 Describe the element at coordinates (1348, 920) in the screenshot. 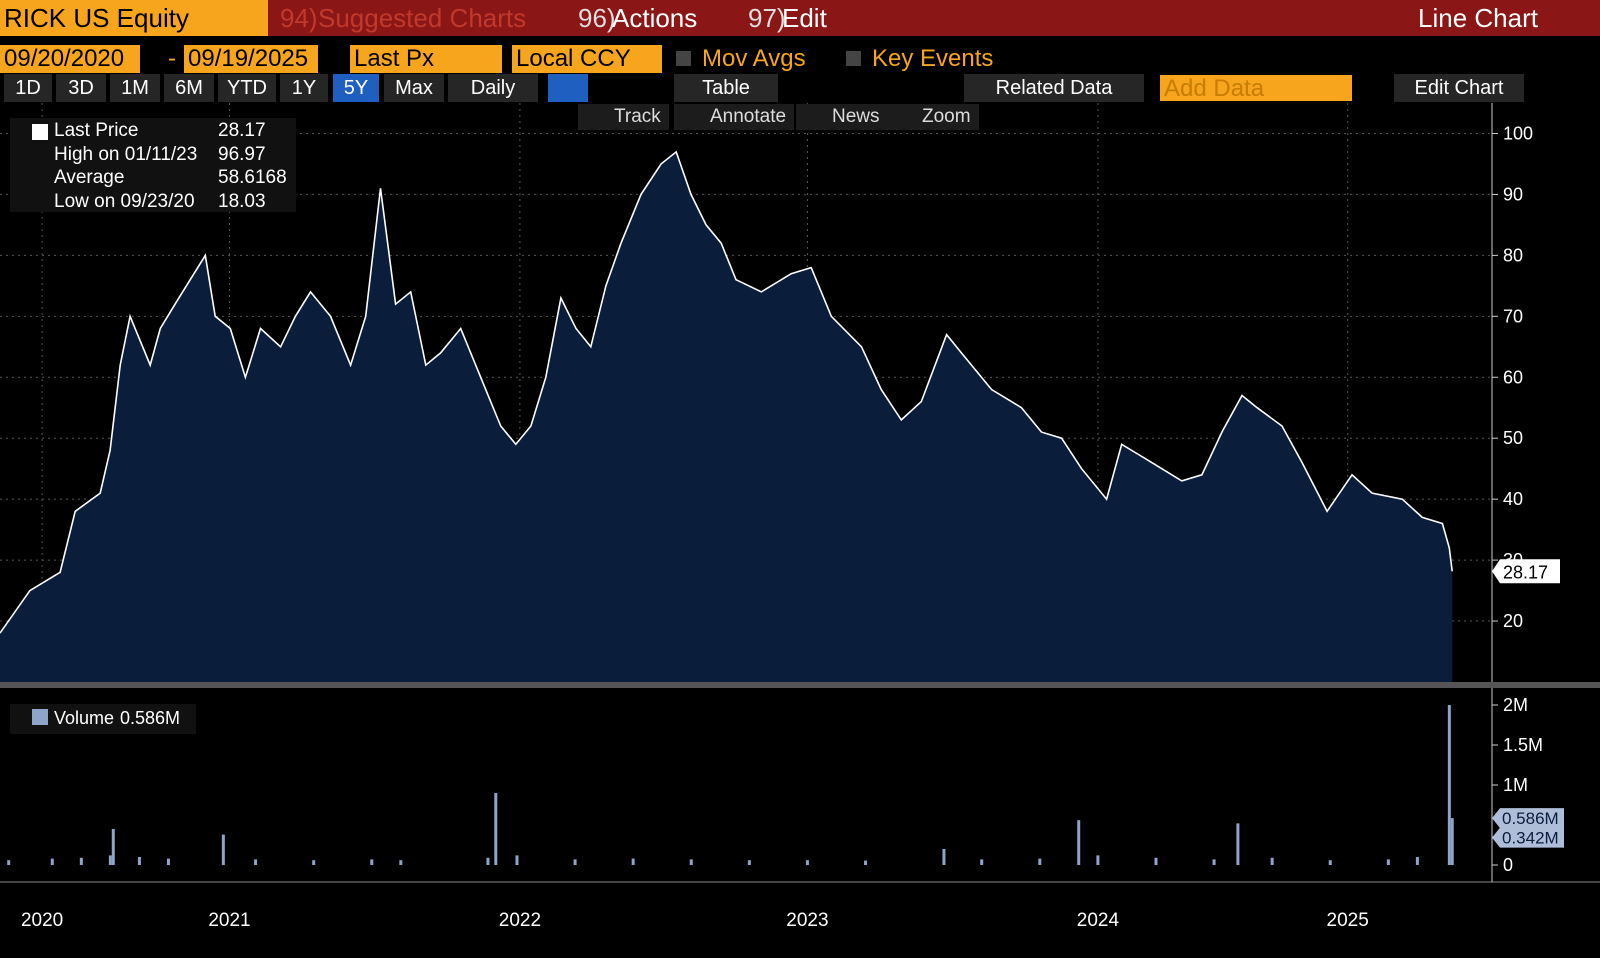

I see `x-tick-label: 2025` at that location.